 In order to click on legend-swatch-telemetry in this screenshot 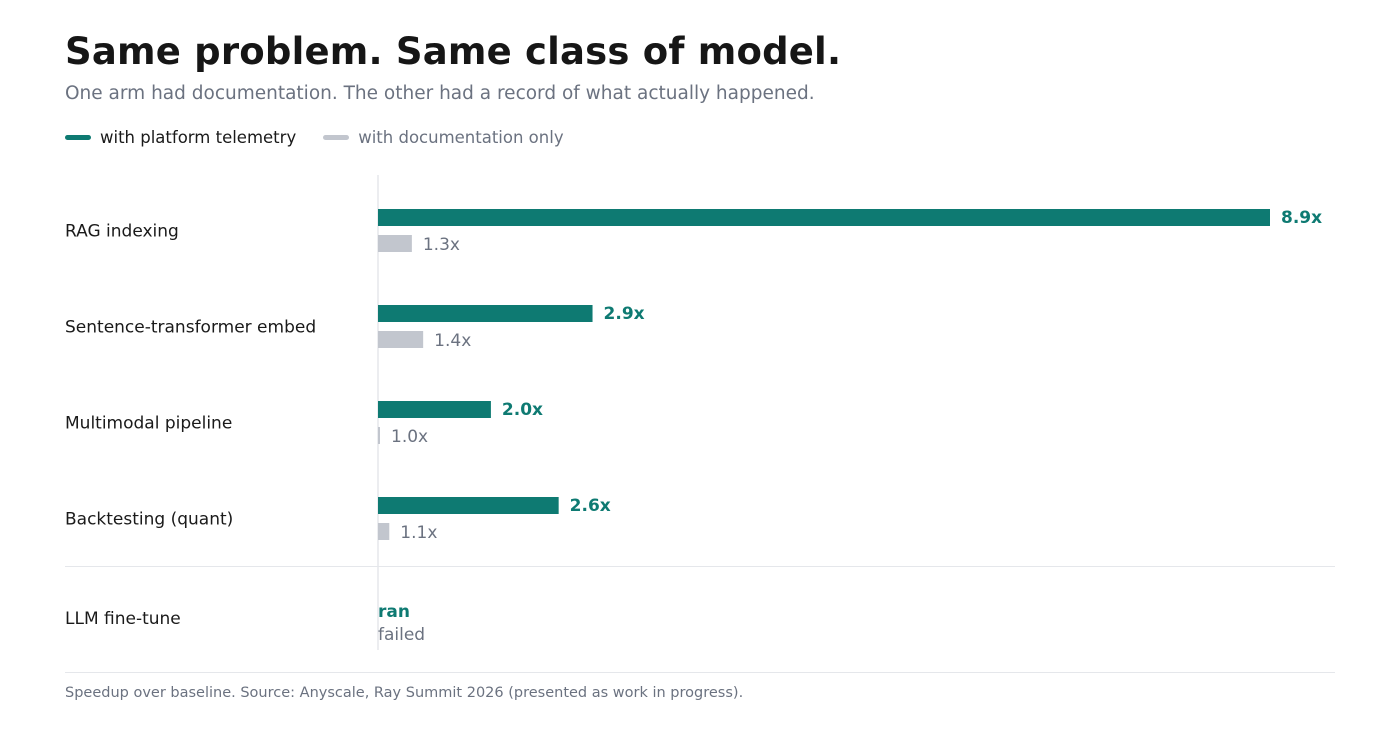, I will do `click(78, 137)`.